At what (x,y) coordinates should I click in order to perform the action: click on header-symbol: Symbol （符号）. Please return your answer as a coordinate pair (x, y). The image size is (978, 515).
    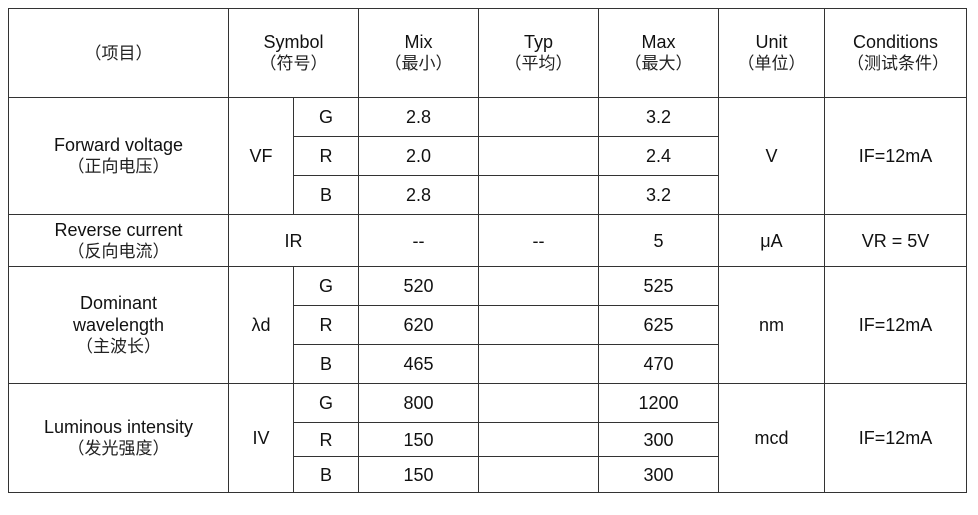
    Looking at the image, I should click on (293, 53).